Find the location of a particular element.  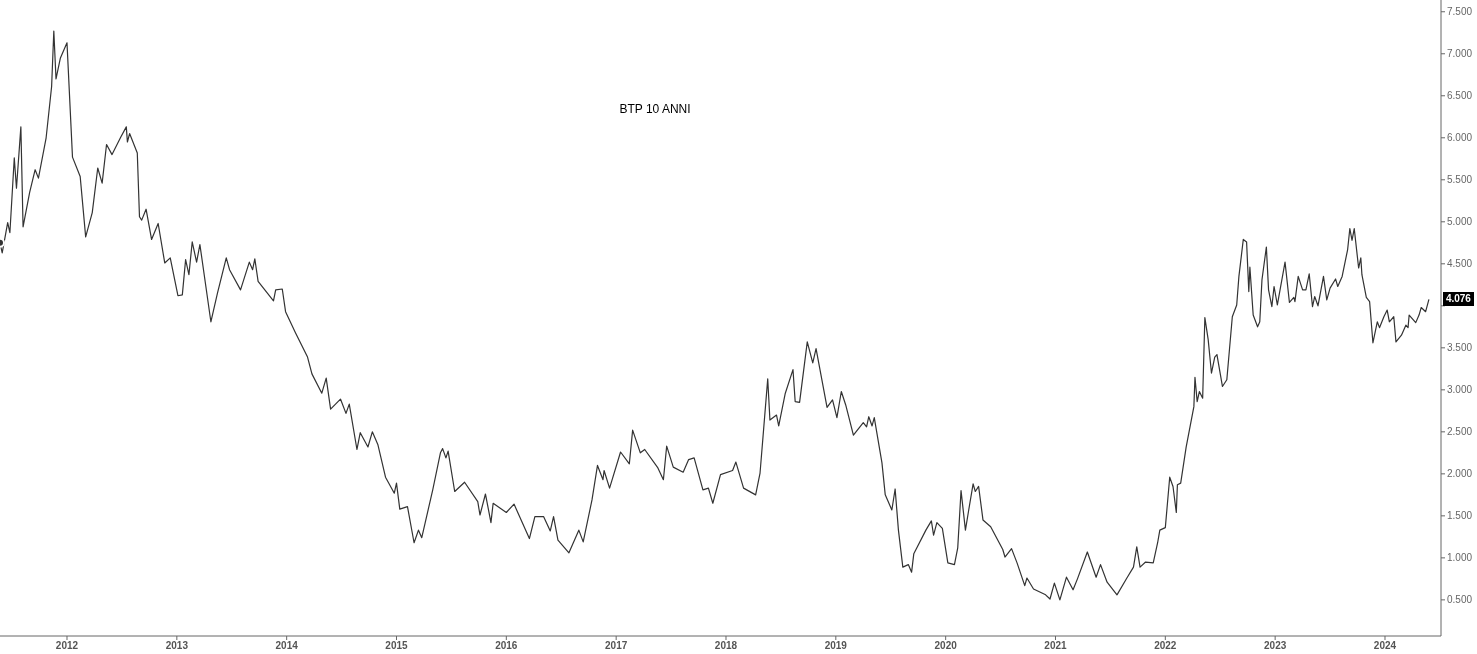

y-tick-label: 5.000 is located at coordinates (1460, 222).